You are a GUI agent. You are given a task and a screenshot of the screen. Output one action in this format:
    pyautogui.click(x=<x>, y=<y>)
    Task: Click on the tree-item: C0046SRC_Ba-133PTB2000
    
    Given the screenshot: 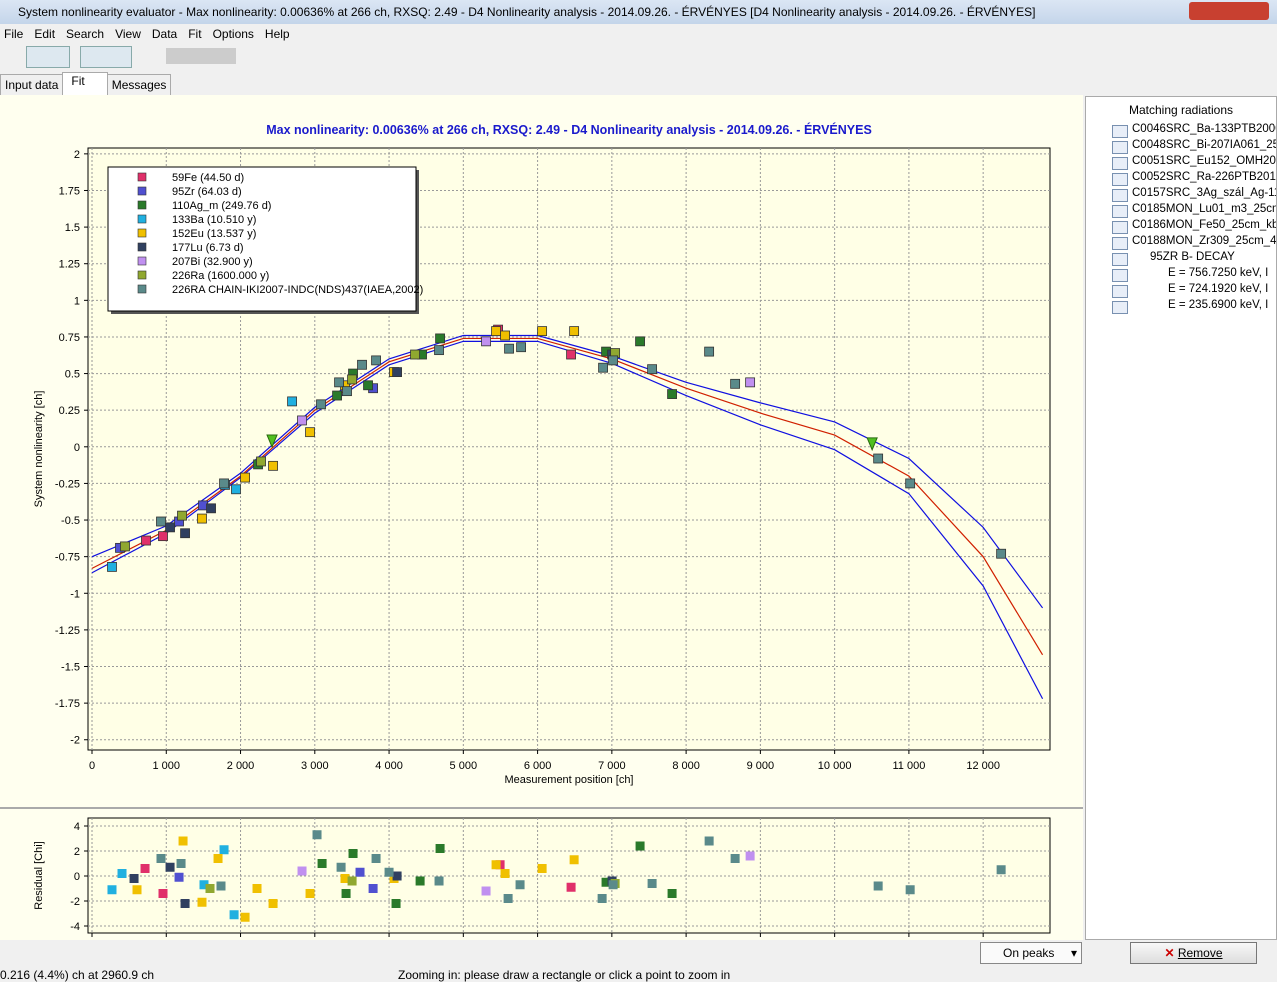 What is the action you would take?
    pyautogui.click(x=1181, y=131)
    